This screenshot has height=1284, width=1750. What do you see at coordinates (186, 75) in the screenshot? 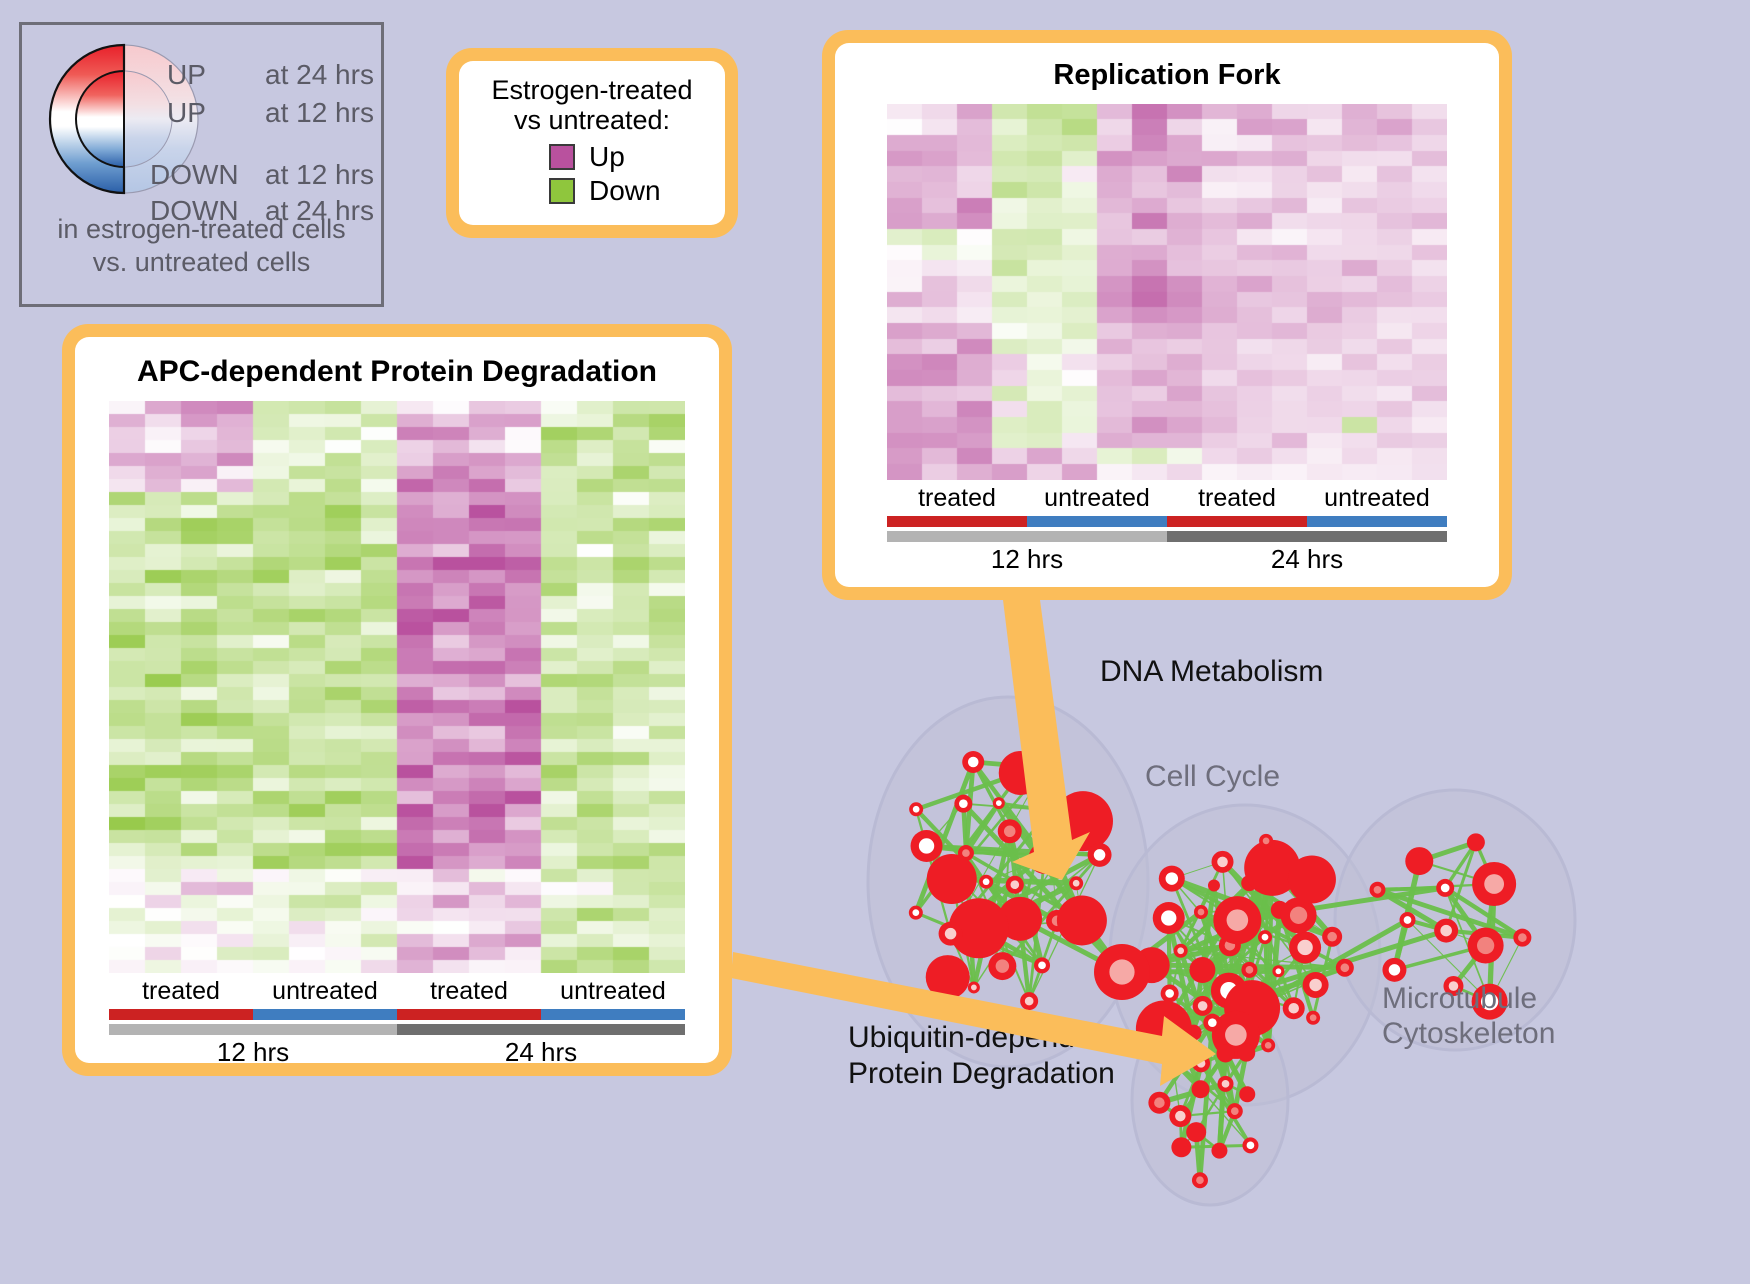
I see `key-word-up-24: UP` at bounding box center [186, 75].